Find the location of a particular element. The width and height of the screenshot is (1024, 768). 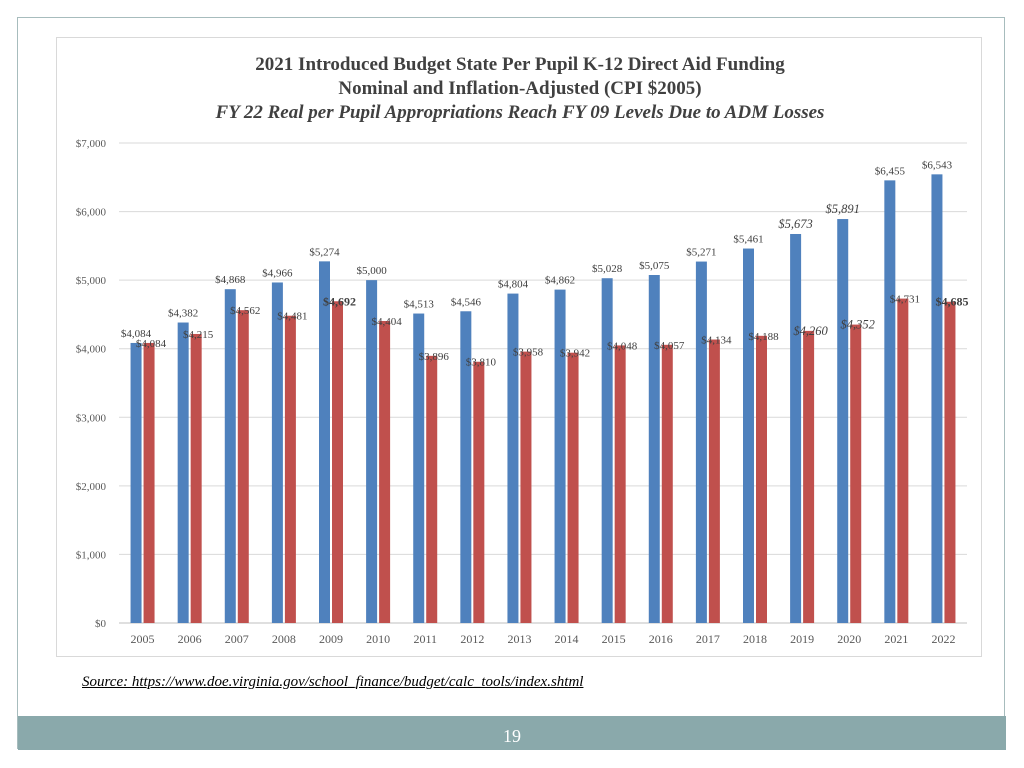

x-tick-label: 2009 is located at coordinates (331, 639).